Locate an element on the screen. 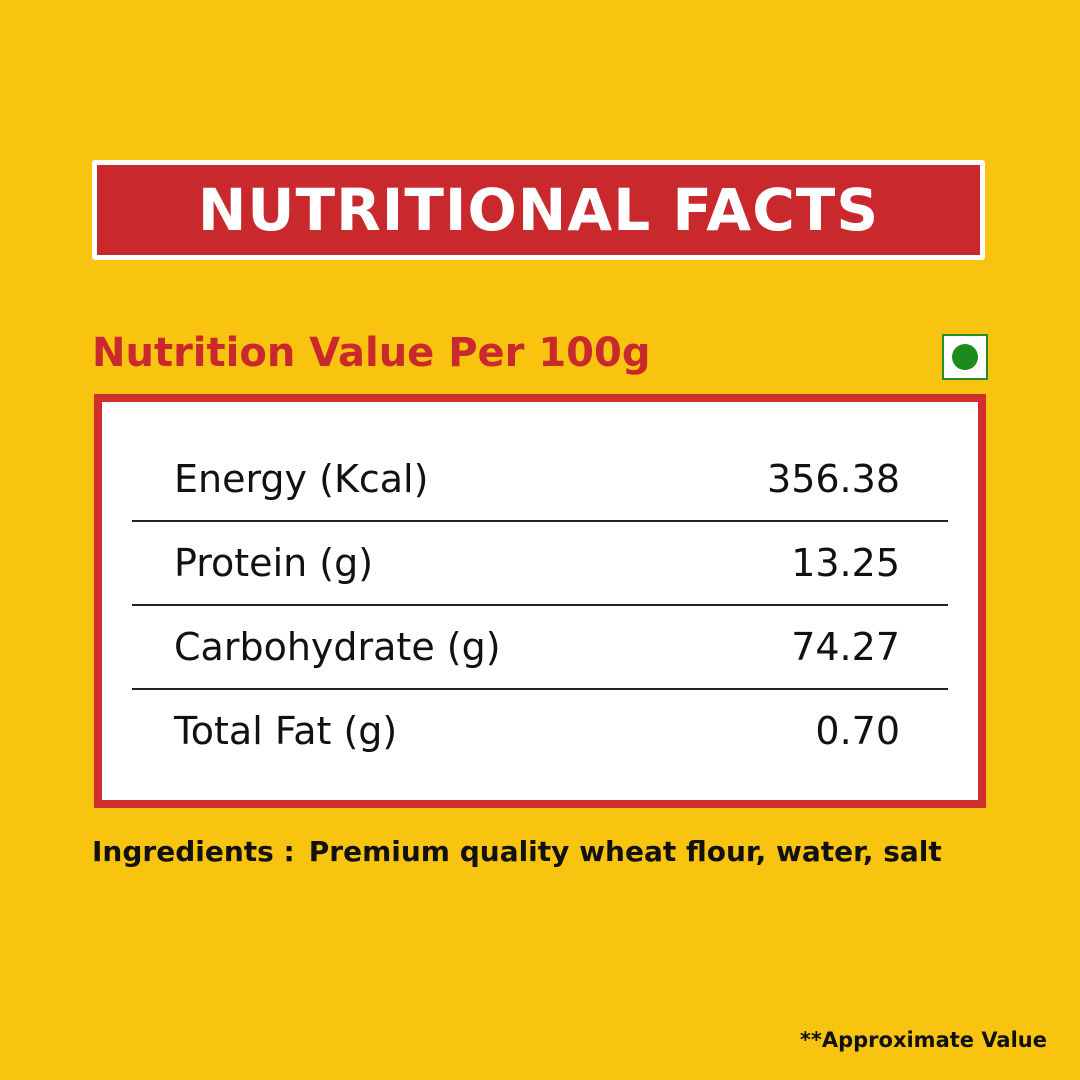  ingredients-text: Premium quality wheat flour, water, salt is located at coordinates (625, 851).